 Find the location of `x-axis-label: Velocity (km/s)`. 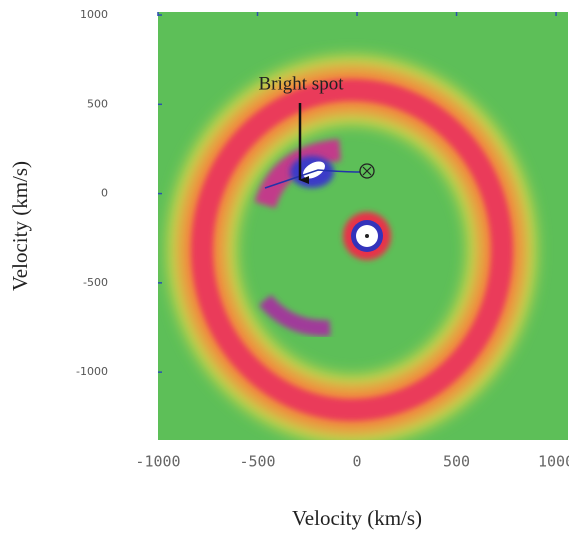

x-axis-label: Velocity (km/s) is located at coordinates (357, 518).